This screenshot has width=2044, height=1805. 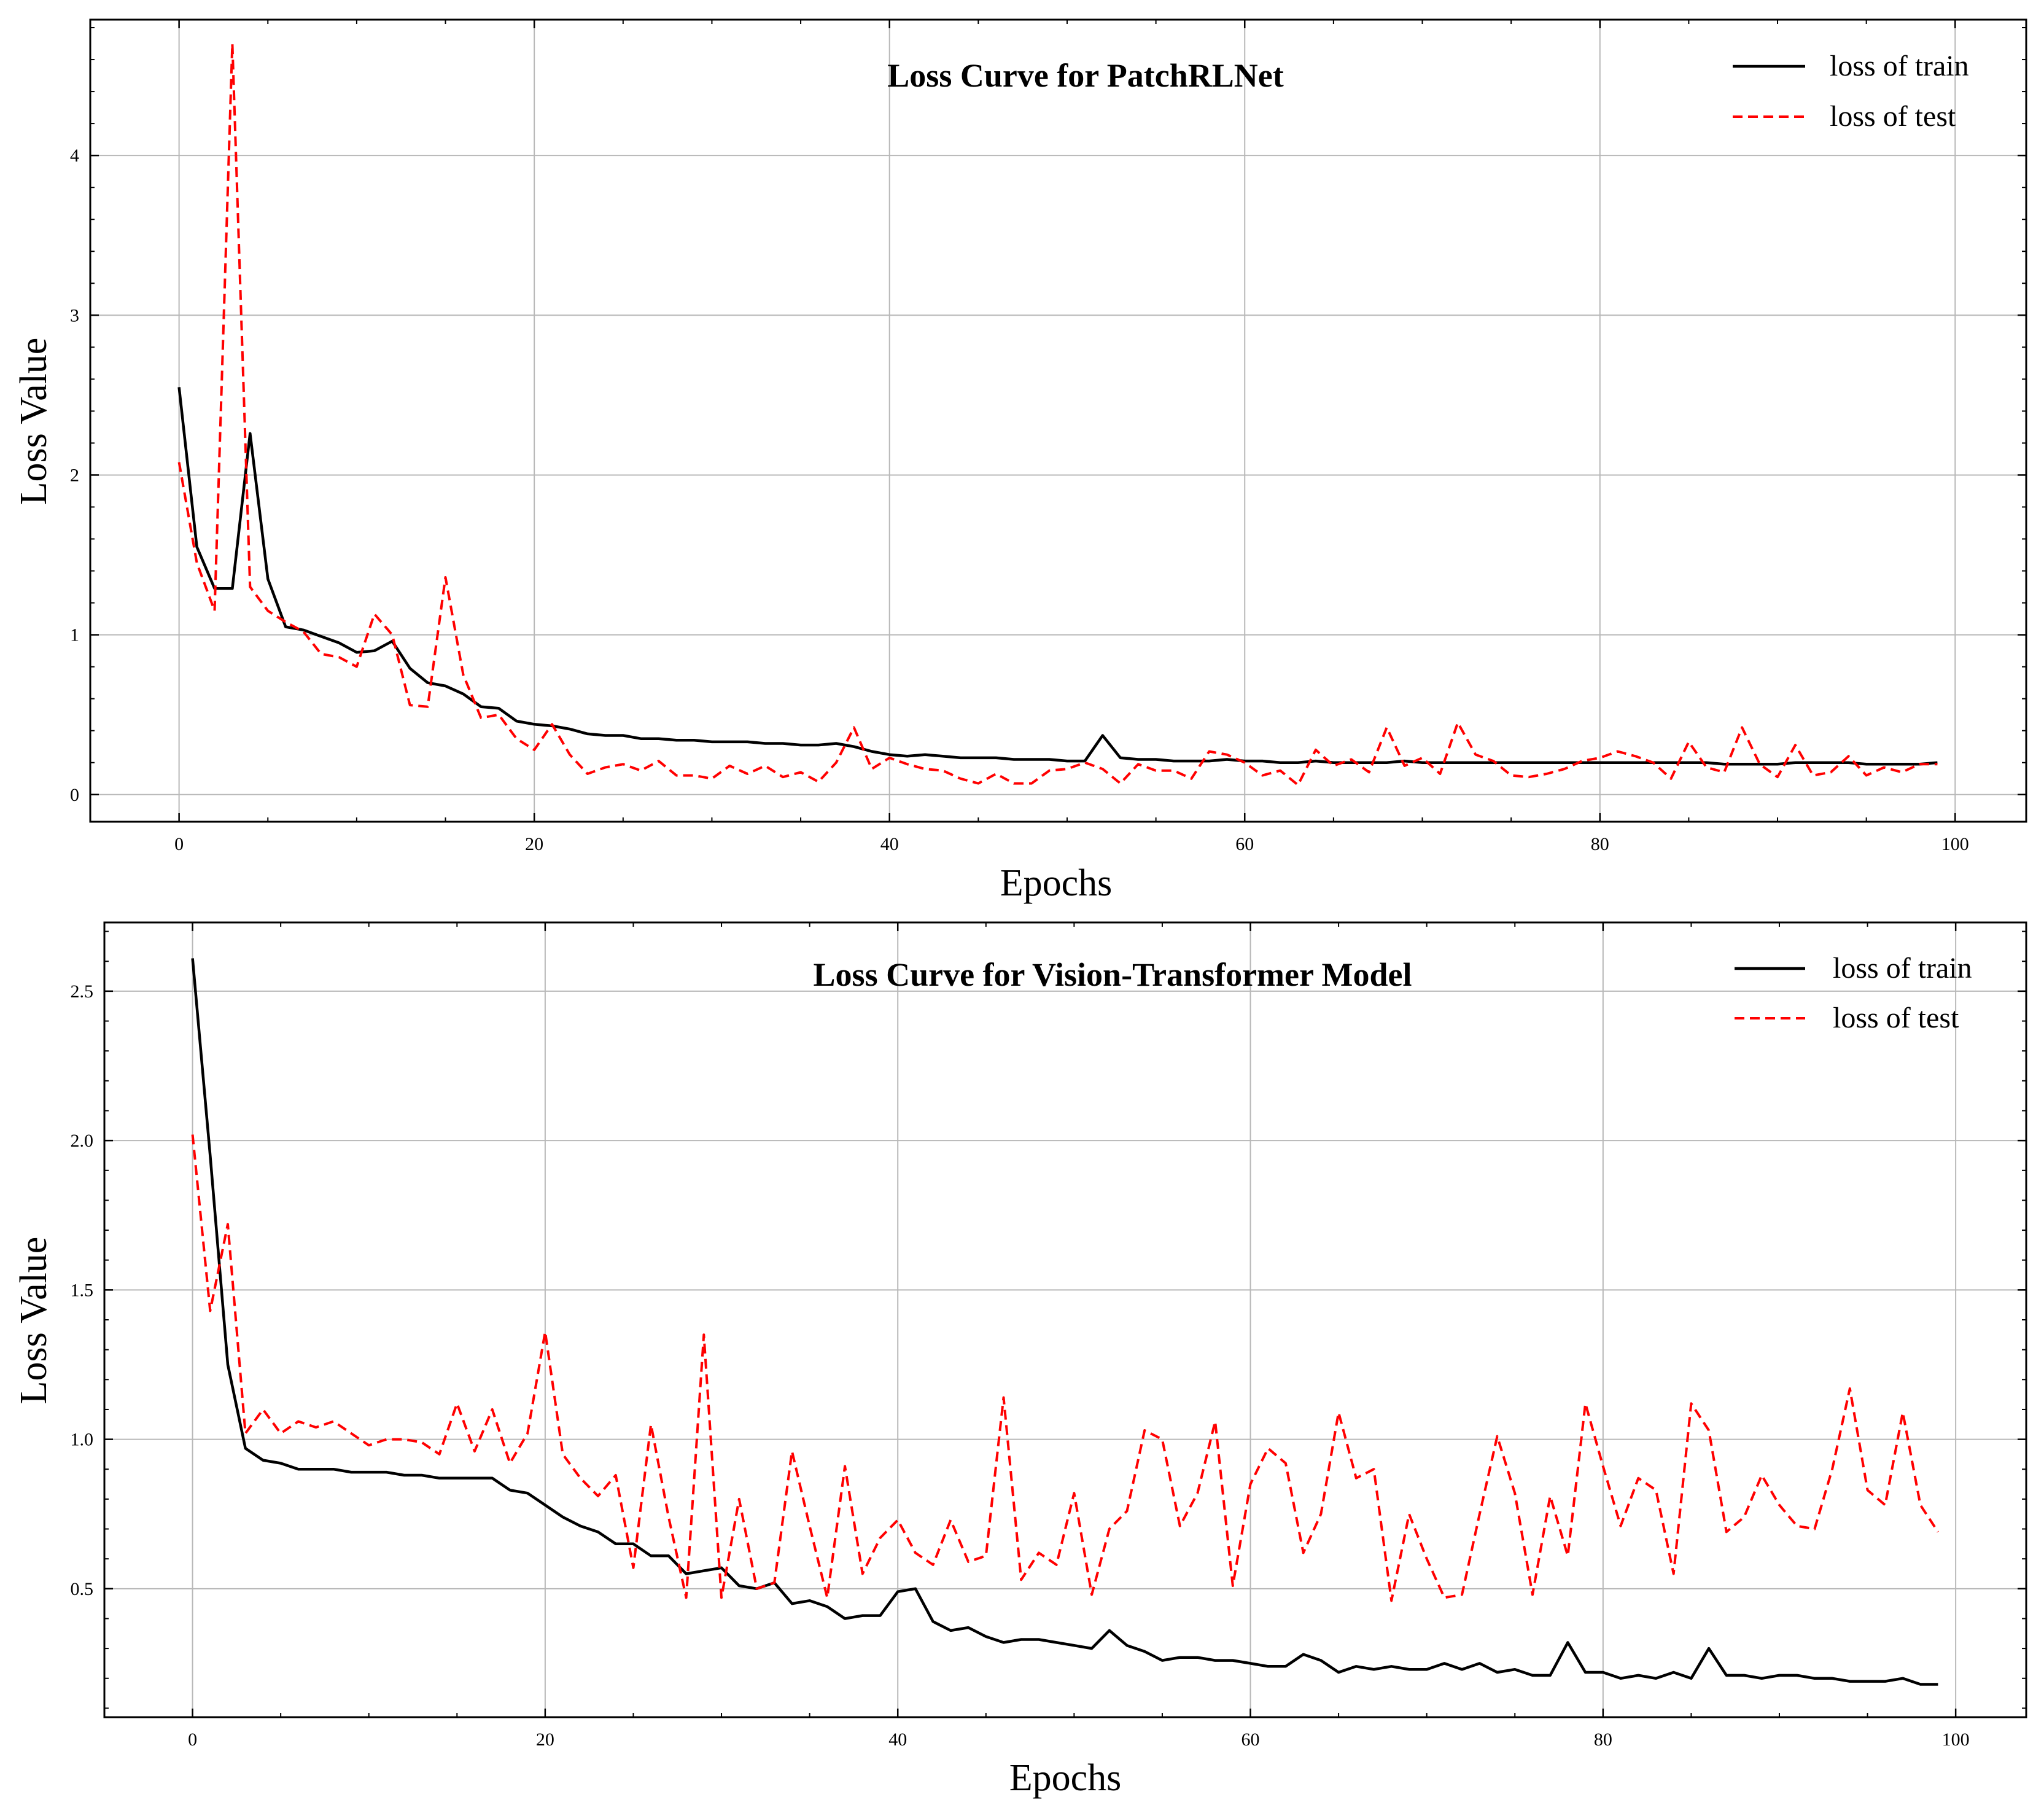 I want to click on y-tick-label: 2.0, so click(x=82, y=1141).